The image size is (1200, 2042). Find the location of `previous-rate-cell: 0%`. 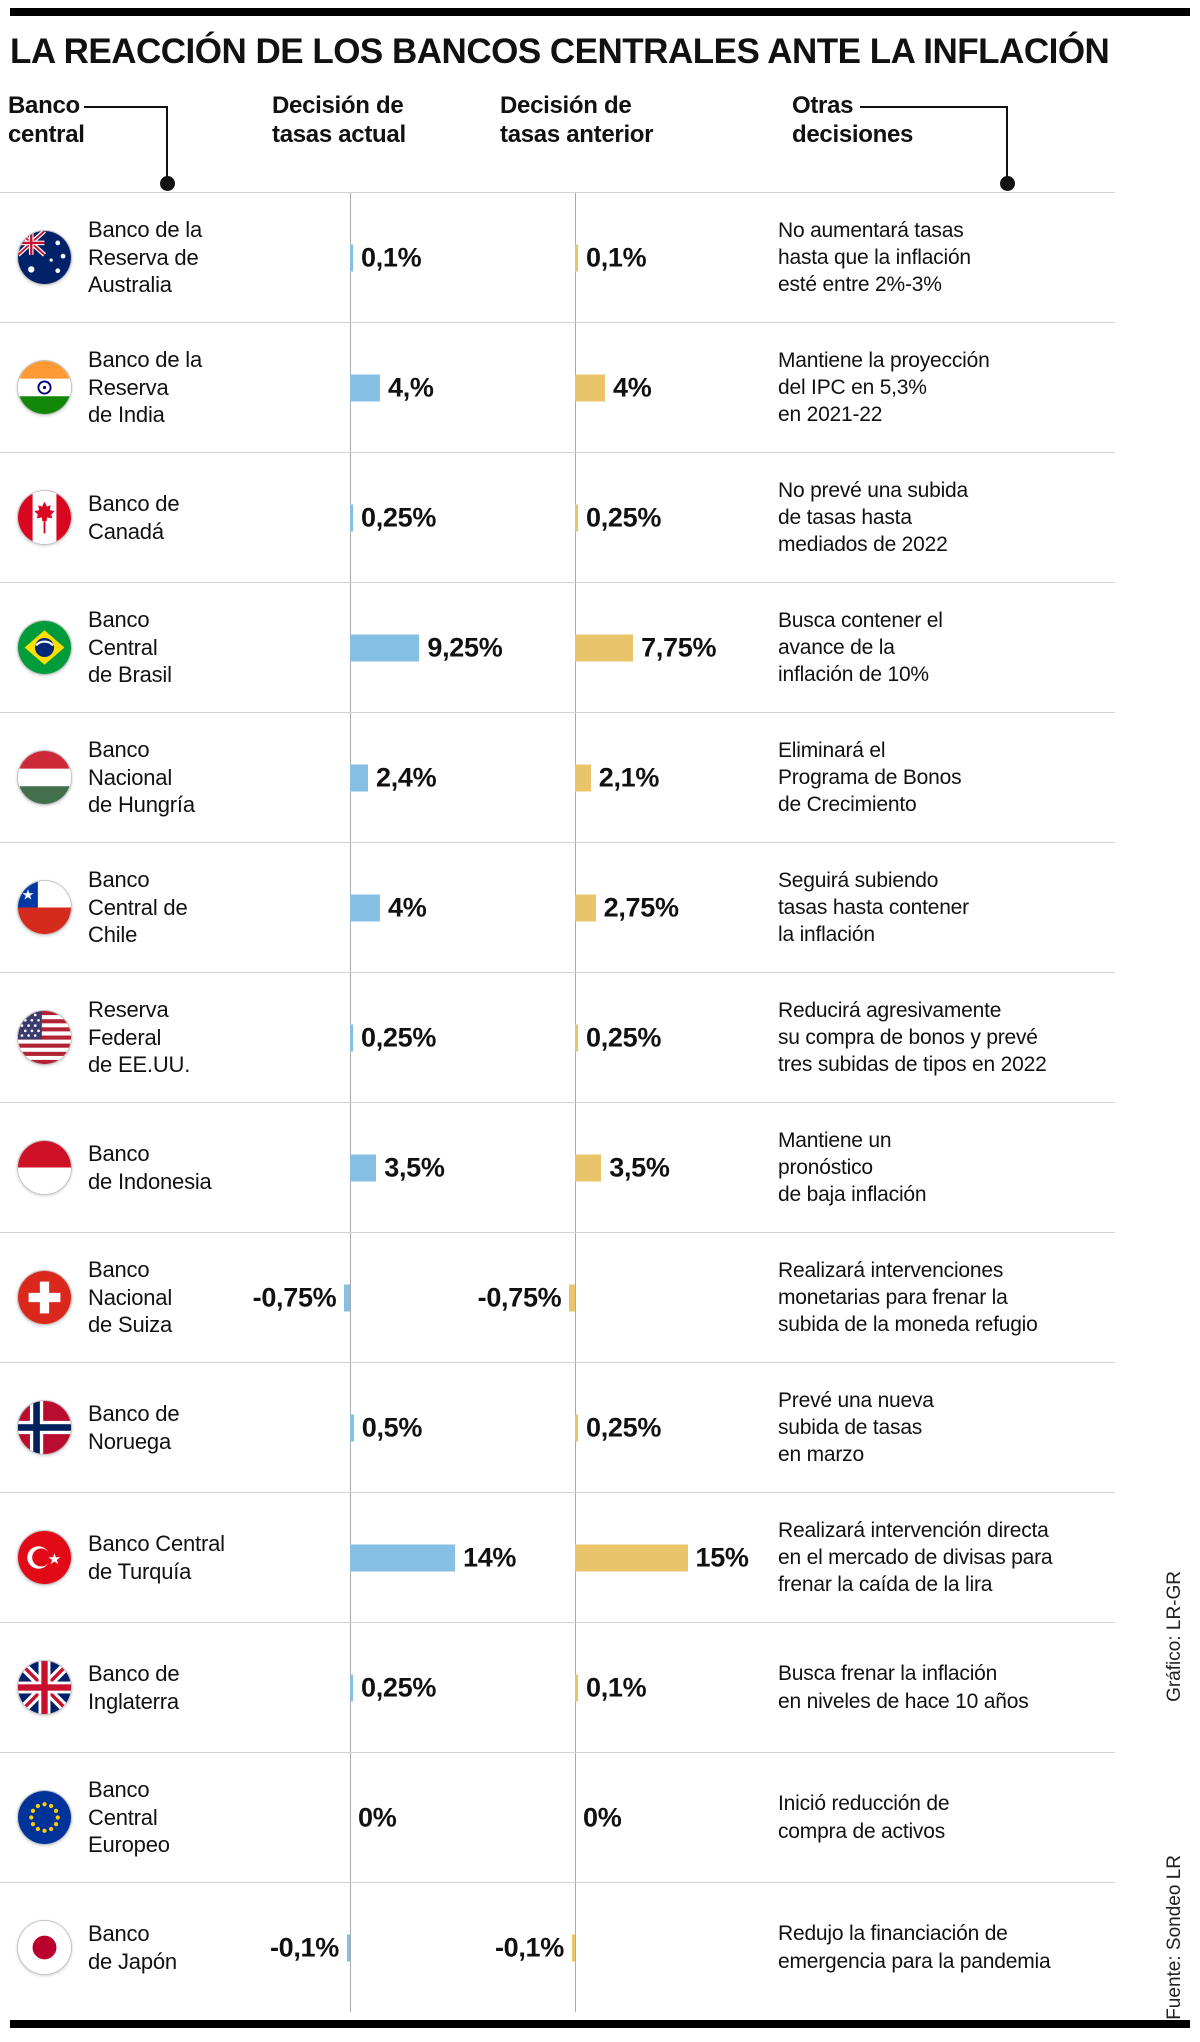

previous-rate-cell: 0% is located at coordinates (640, 1817).